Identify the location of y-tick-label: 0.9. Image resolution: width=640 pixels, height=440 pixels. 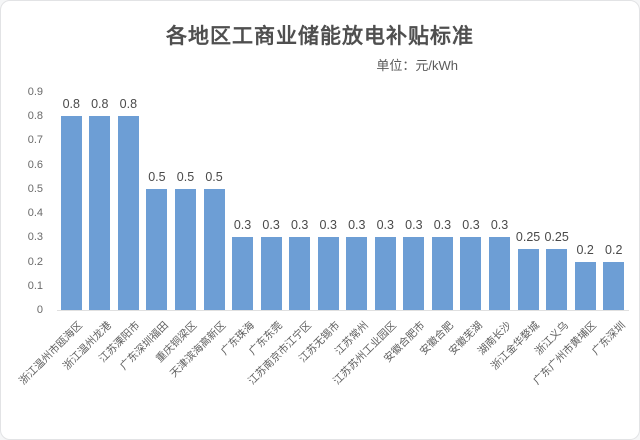
(35, 92).